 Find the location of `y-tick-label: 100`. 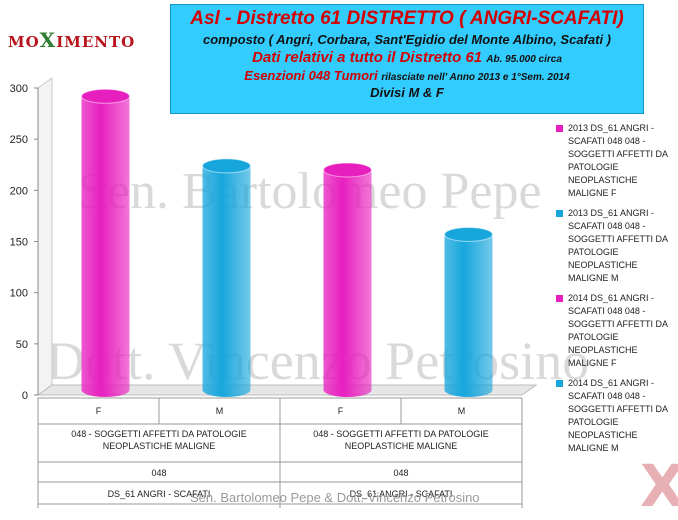

y-tick-label: 100 is located at coordinates (19, 294).